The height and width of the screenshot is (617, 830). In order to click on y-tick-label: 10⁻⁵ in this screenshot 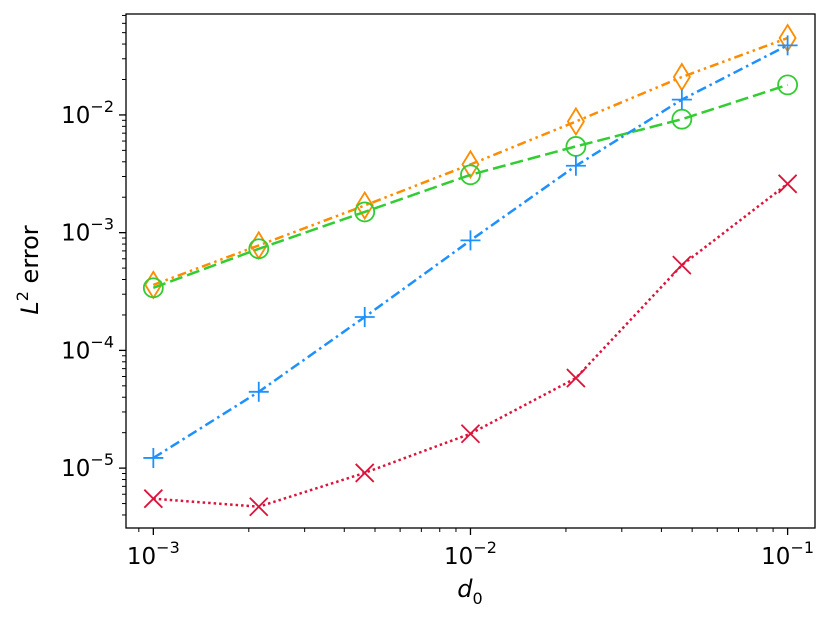, I will do `click(87, 466)`.